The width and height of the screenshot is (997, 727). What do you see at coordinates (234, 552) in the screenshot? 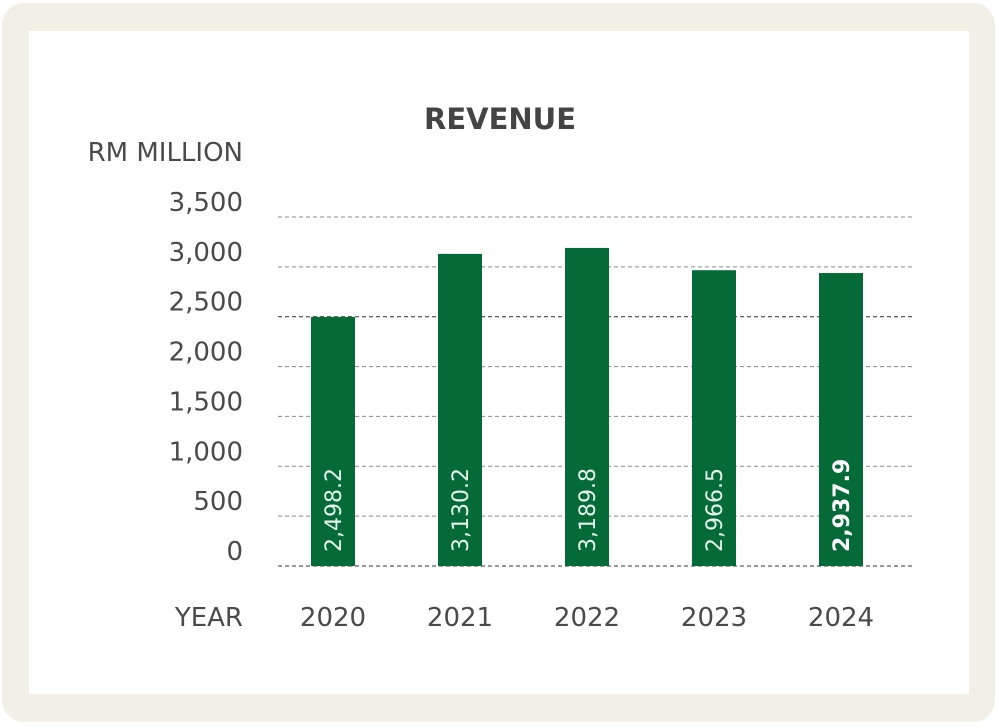
I see `y-tick-label: 0` at bounding box center [234, 552].